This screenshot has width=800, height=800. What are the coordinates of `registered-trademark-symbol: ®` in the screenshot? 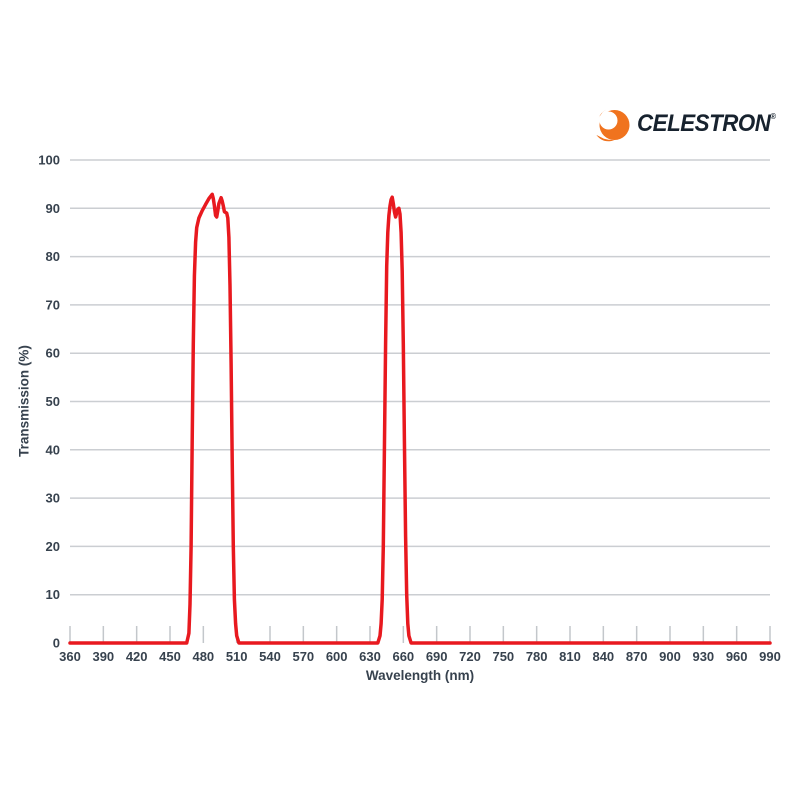 It's located at (773, 116).